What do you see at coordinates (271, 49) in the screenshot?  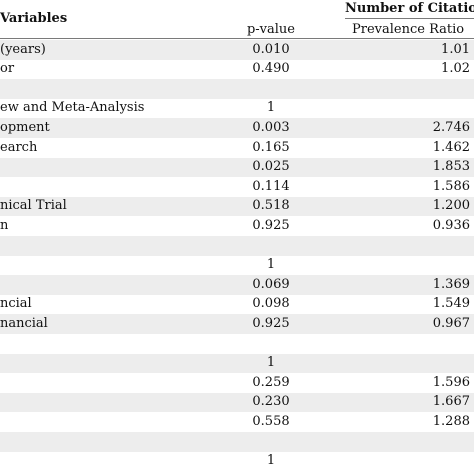 I see `row-p-value: 0.010` at bounding box center [271, 49].